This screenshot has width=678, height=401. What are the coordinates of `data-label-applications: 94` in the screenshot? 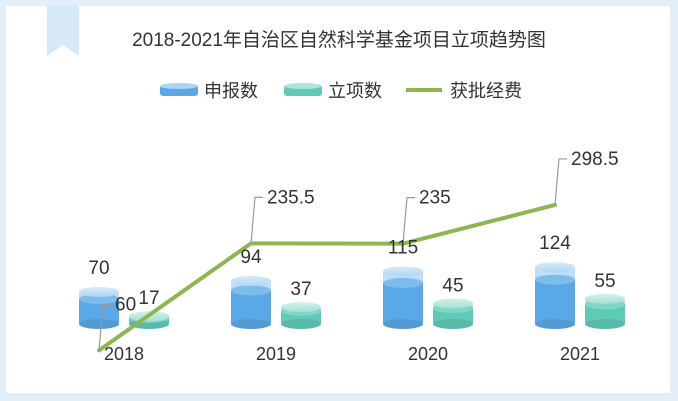 It's located at (251, 257).